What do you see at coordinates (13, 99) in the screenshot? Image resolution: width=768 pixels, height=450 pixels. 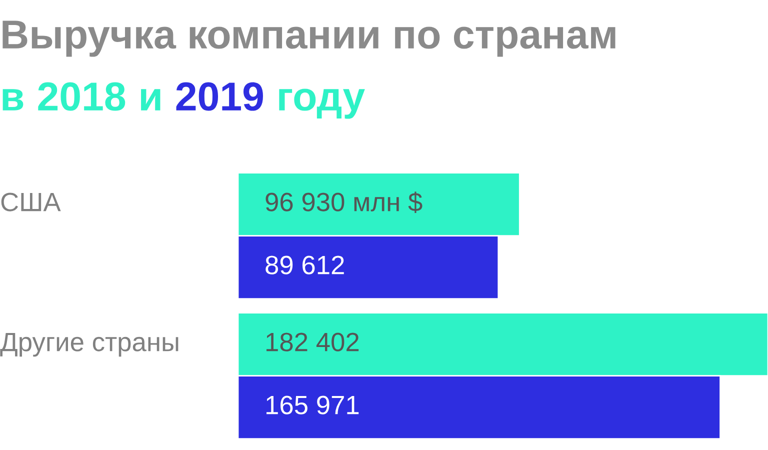 I see `text: в` at bounding box center [13, 99].